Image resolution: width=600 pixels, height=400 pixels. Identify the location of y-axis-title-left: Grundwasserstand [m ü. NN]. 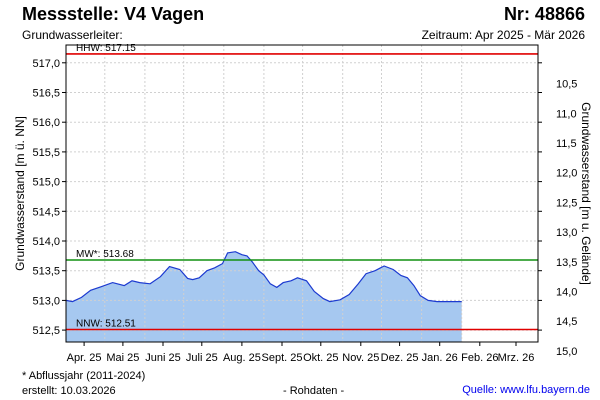
(20, 193).